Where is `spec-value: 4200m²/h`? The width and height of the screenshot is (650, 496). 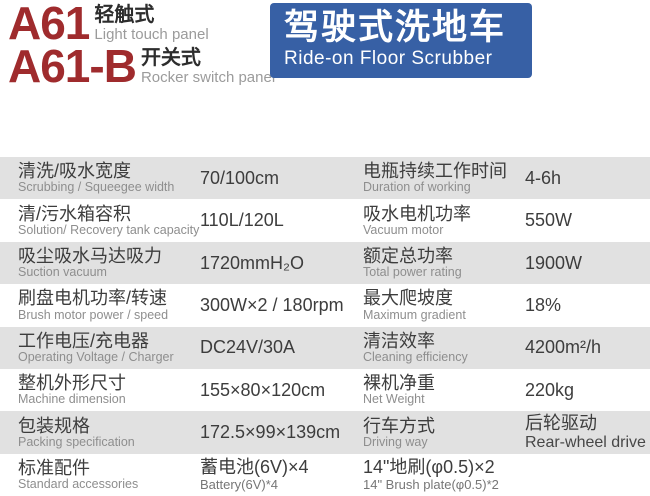 spec-value: 4200m²/h is located at coordinates (563, 347).